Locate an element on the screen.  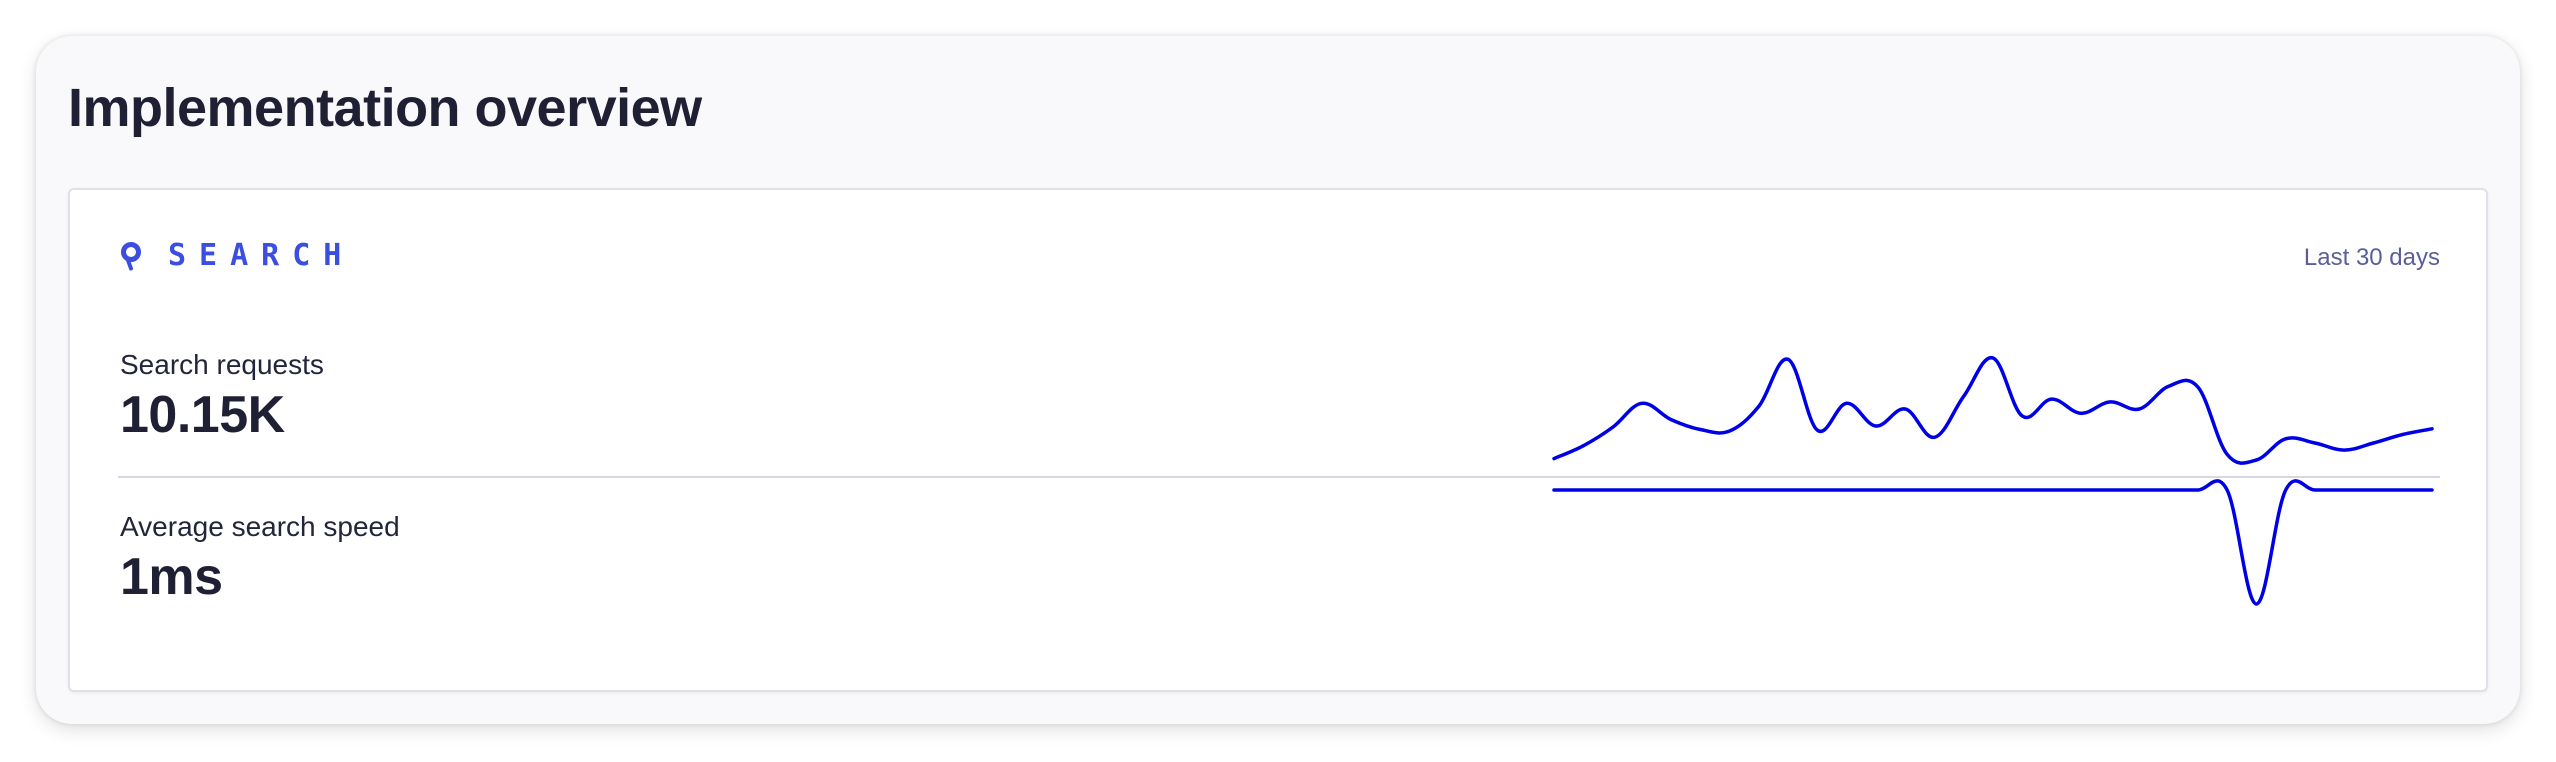
page-title: Implementation overview is located at coordinates (385, 108).